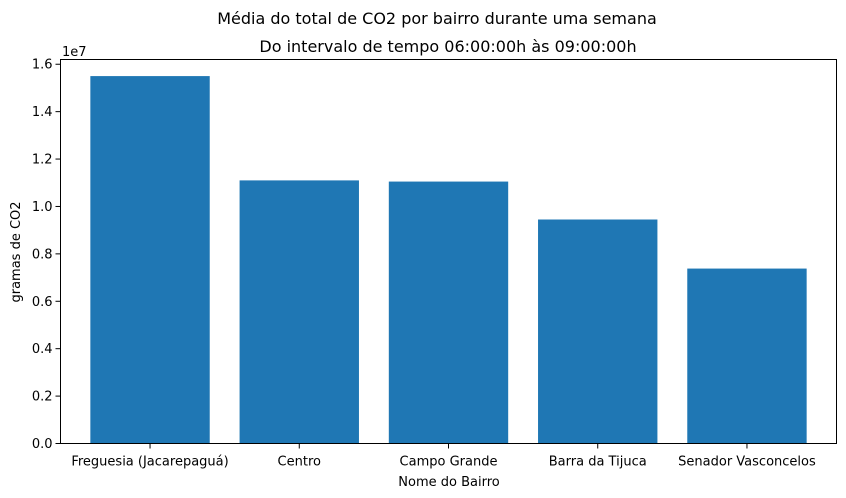 The image size is (846, 498). What do you see at coordinates (299, 462) in the screenshot?
I see `x-tick-label-1: Centro` at bounding box center [299, 462].